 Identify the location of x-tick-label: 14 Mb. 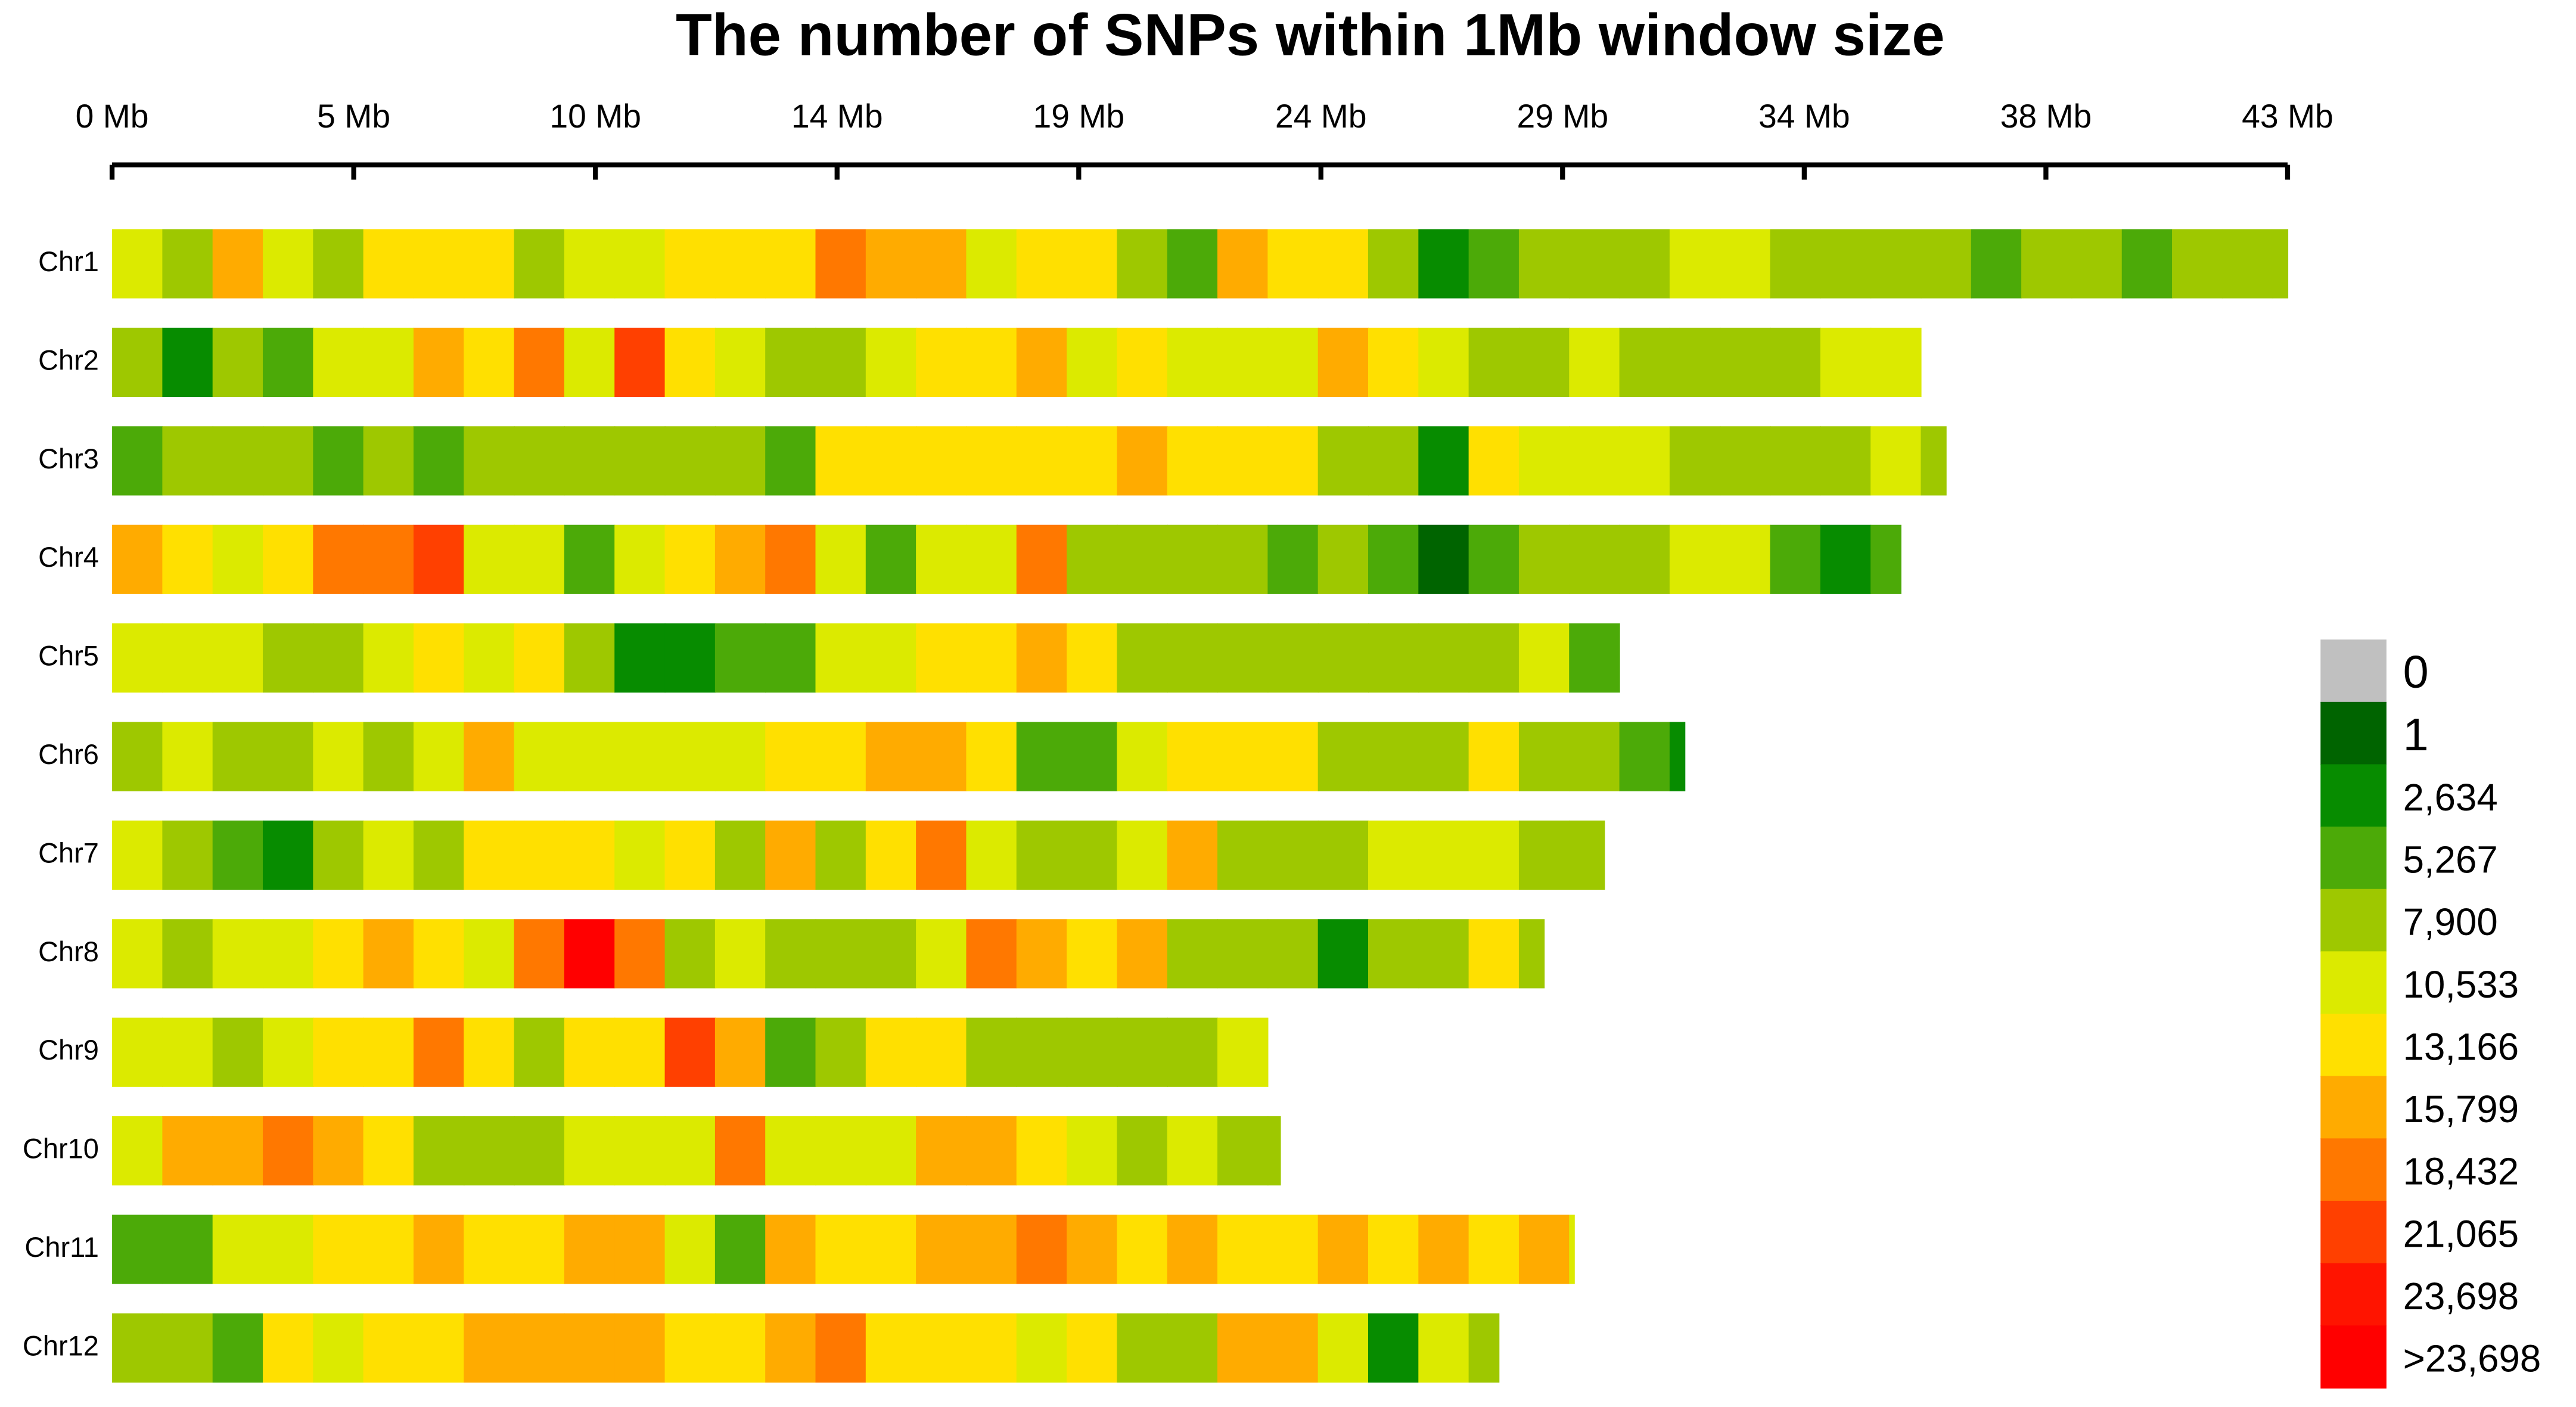
(837, 117).